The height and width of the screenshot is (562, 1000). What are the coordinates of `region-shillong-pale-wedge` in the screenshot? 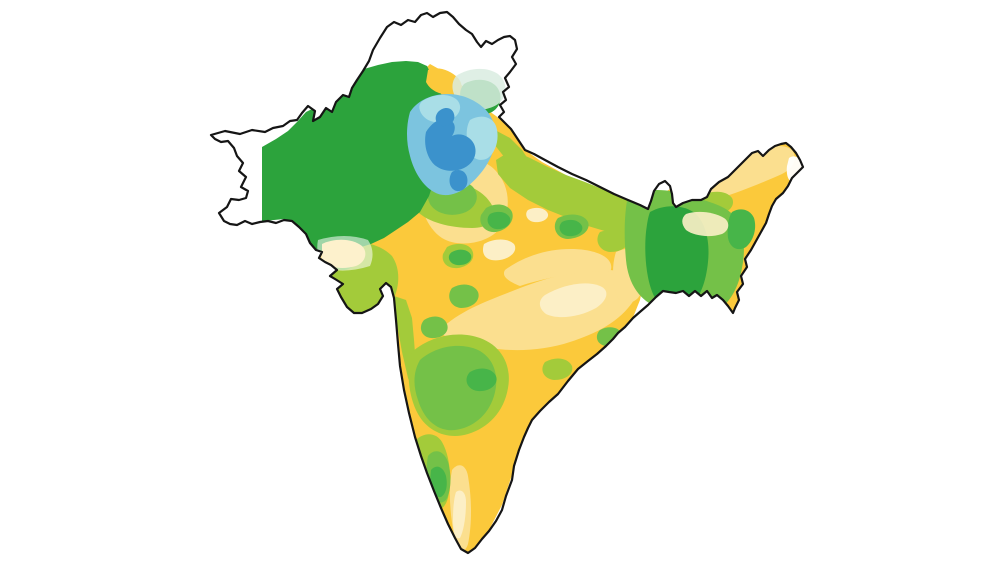 It's located at (705, 224).